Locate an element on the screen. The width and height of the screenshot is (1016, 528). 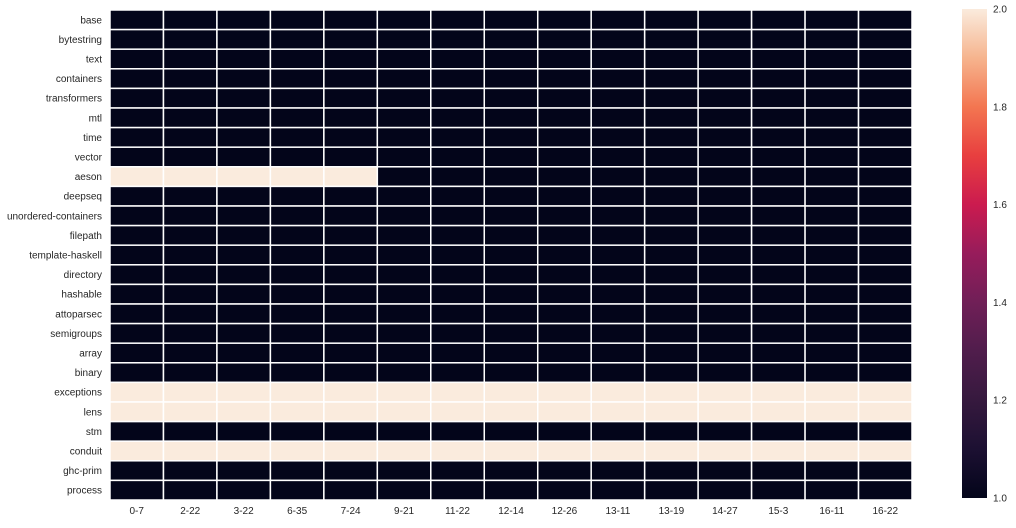
x-tick-label: 6-35 is located at coordinates (297, 511).